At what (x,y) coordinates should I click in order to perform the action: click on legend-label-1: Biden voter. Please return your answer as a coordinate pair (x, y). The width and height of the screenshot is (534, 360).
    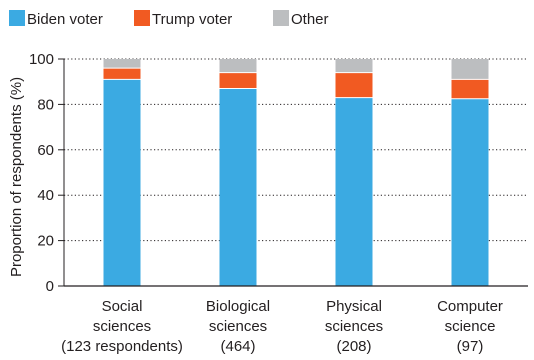
    Looking at the image, I should click on (65, 19).